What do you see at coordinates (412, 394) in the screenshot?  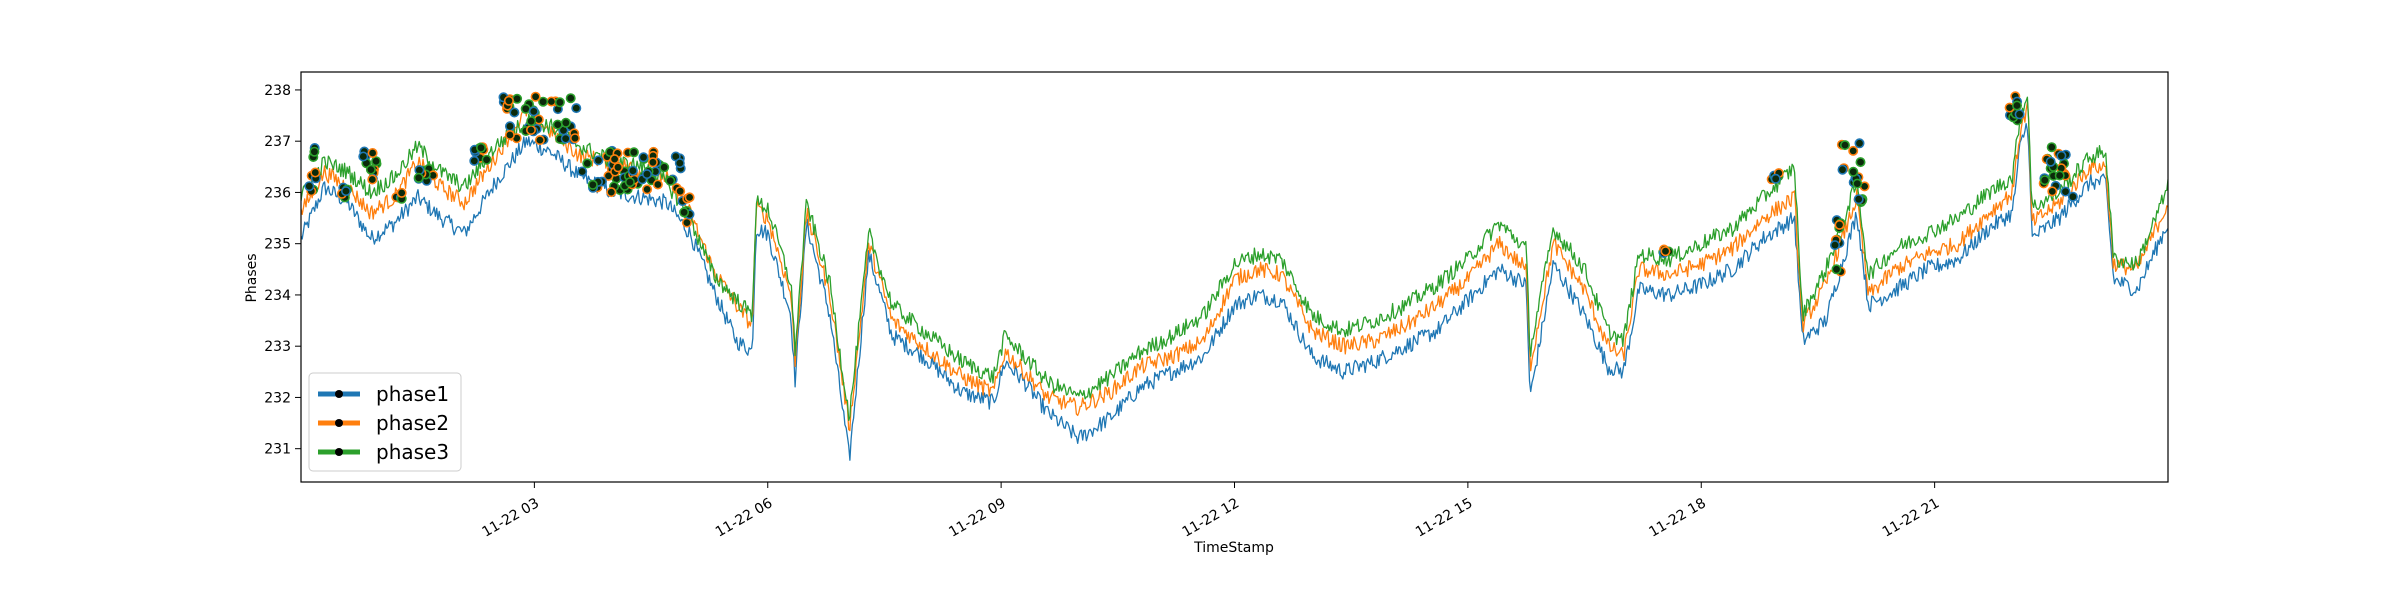 I see `legend-label-phase1: phase1` at bounding box center [412, 394].